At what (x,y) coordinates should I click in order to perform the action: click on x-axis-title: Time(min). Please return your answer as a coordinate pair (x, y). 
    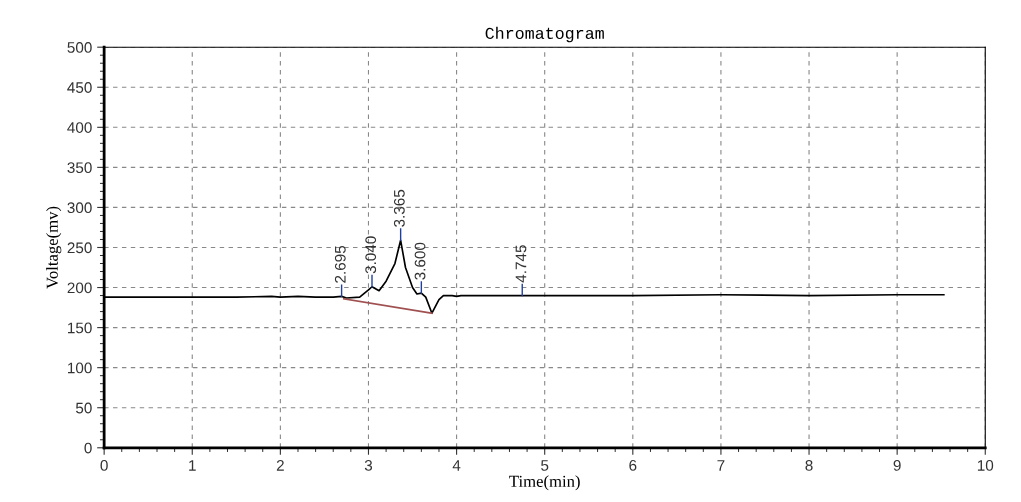
    Looking at the image, I should click on (544, 483).